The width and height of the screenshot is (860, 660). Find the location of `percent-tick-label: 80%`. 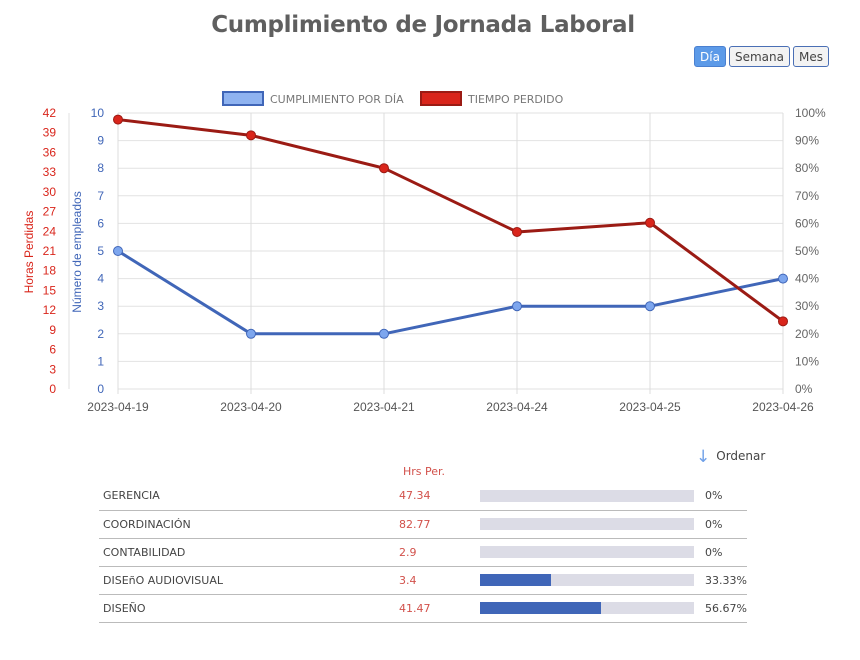

percent-tick-label: 80% is located at coordinates (807, 168).